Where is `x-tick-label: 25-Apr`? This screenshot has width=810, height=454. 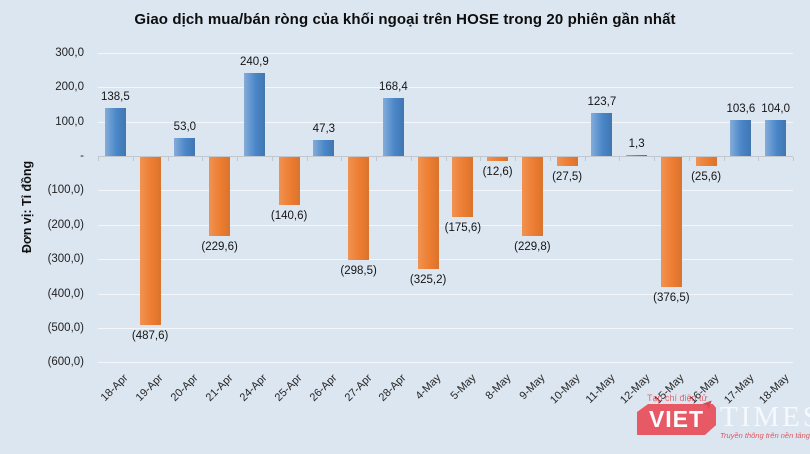 x-tick-label: 25-Apr is located at coordinates (288, 388).